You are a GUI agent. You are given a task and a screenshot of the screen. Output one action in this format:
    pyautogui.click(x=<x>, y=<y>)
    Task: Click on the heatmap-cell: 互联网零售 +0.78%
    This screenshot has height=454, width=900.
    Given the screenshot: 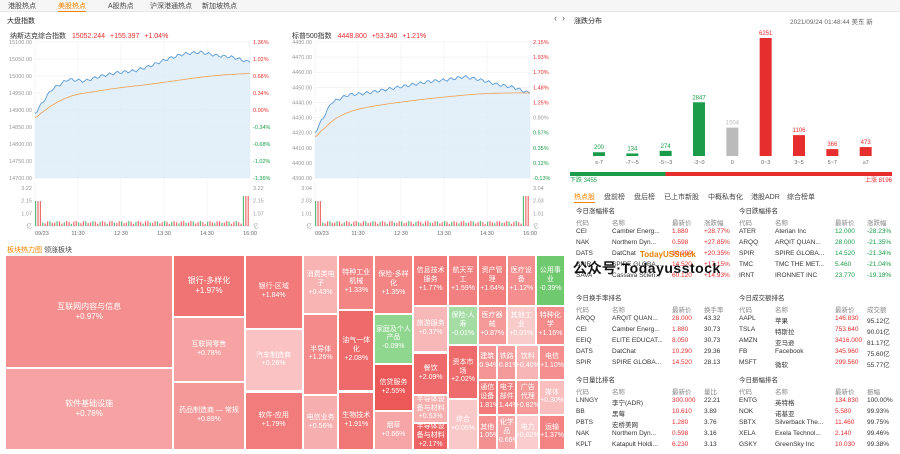 What is the action you would take?
    pyautogui.click(x=209, y=349)
    